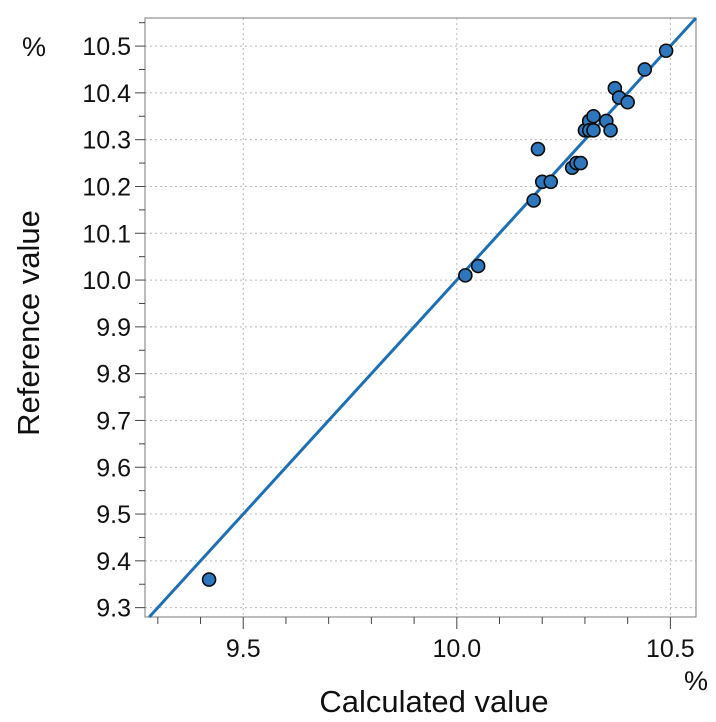 The height and width of the screenshot is (722, 716). What do you see at coordinates (670, 649) in the screenshot?
I see `x-tick-label: 10.5` at bounding box center [670, 649].